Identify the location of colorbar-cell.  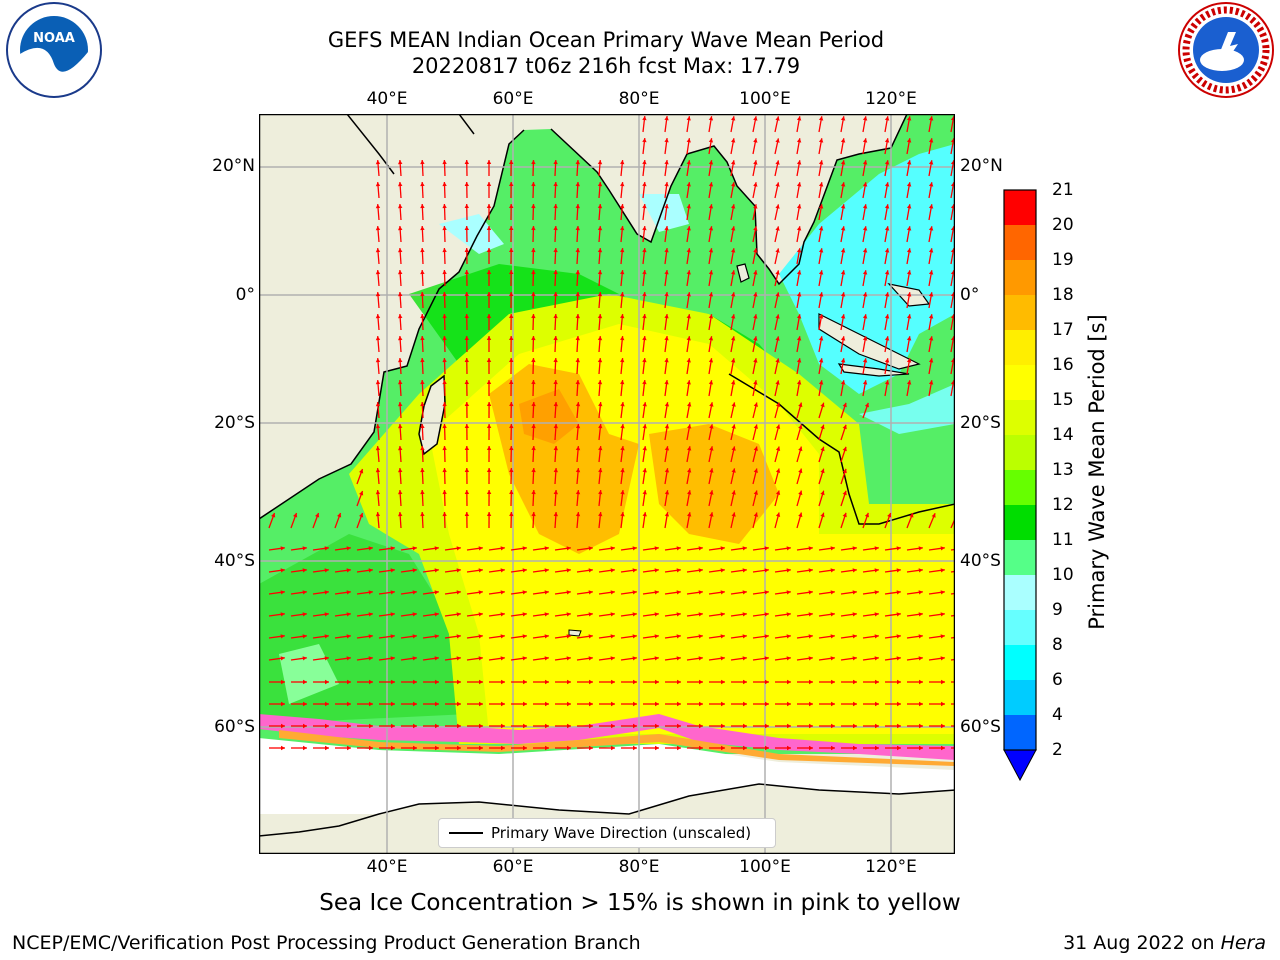
(1020, 382).